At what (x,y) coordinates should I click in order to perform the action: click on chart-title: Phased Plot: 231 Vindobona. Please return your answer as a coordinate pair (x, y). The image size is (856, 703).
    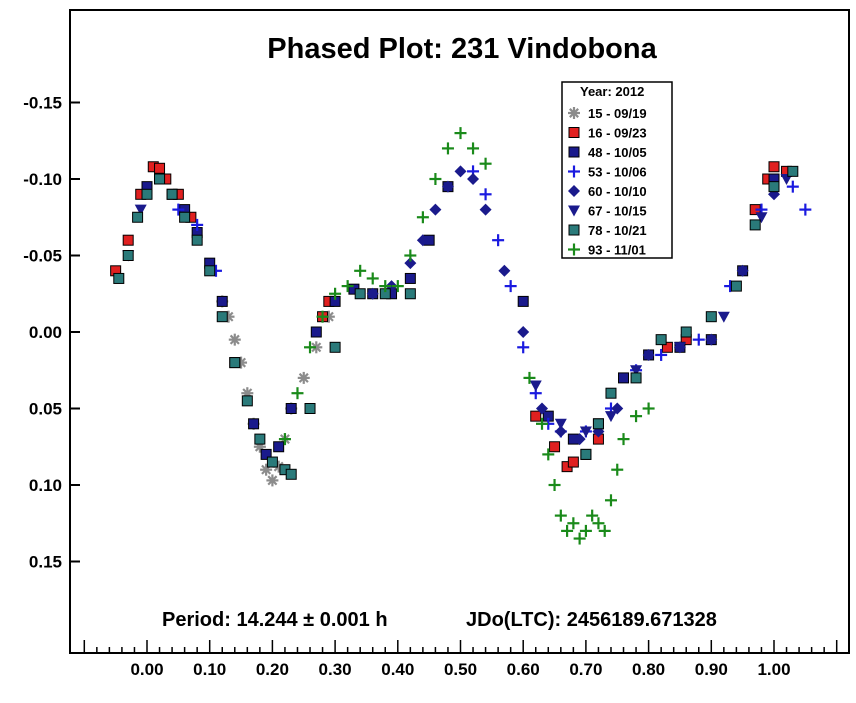
    Looking at the image, I should click on (462, 49).